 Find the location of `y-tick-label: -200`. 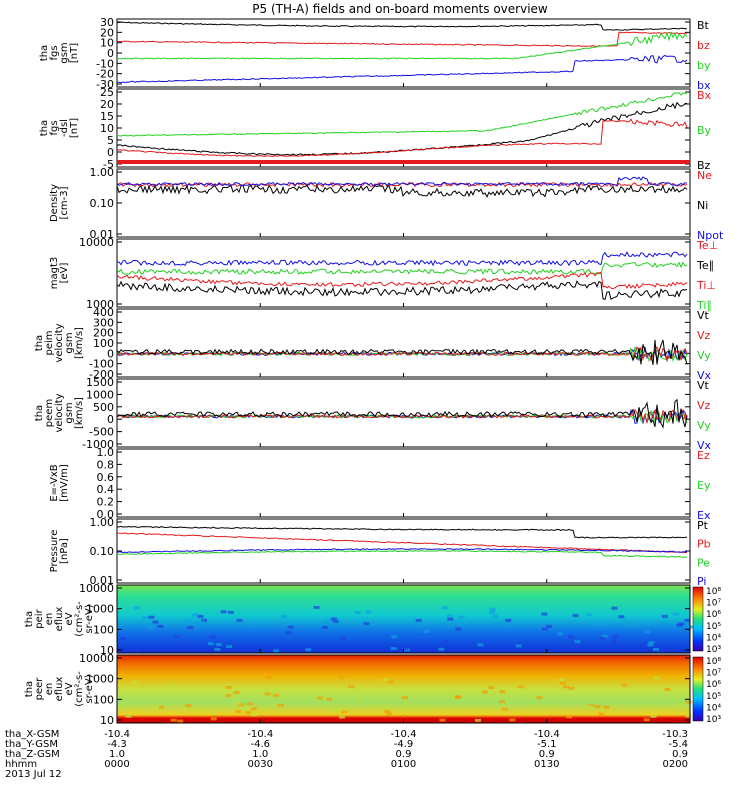

y-tick-label: -200 is located at coordinates (101, 374).